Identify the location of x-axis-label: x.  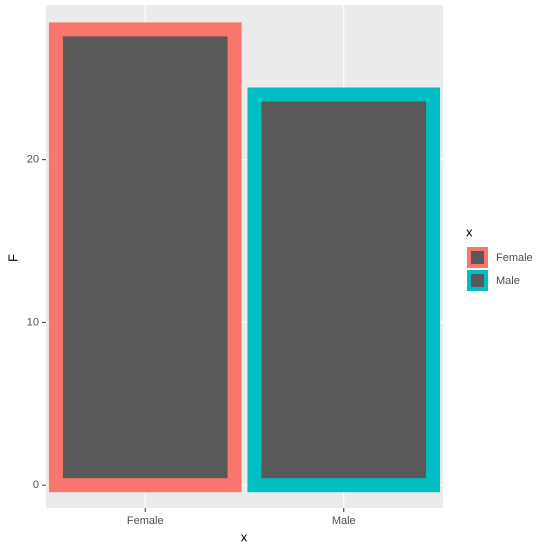
(244, 536).